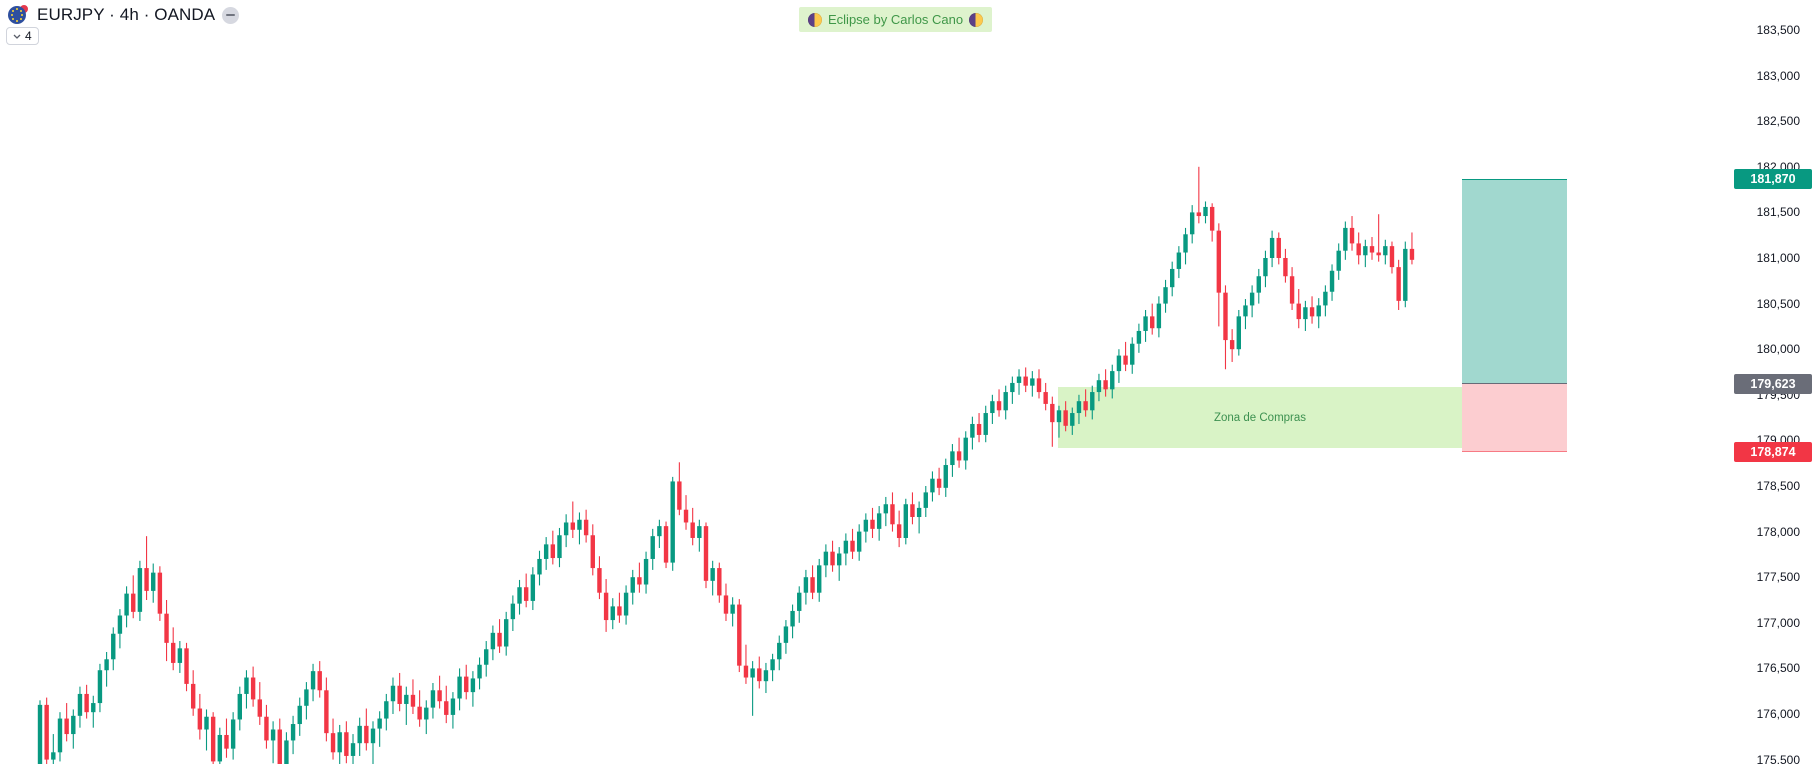 The image size is (1812, 764). I want to click on interval-dropdown-button: 4, so click(22, 36).